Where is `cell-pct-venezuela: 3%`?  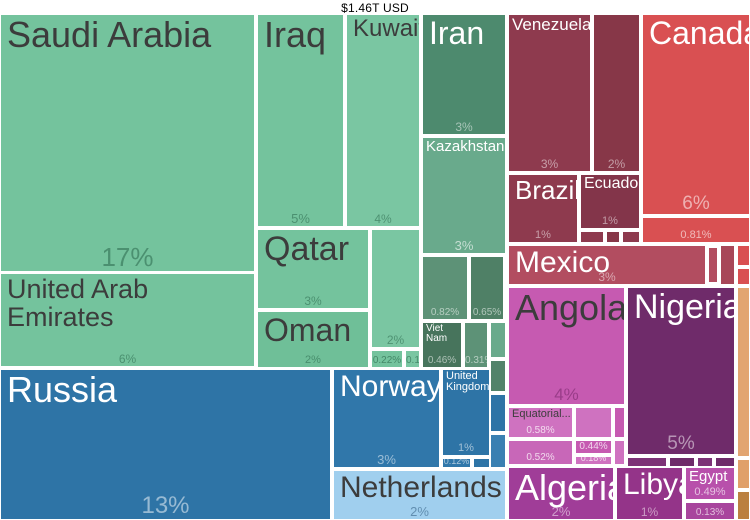 cell-pct-venezuela: 3% is located at coordinates (549, 164).